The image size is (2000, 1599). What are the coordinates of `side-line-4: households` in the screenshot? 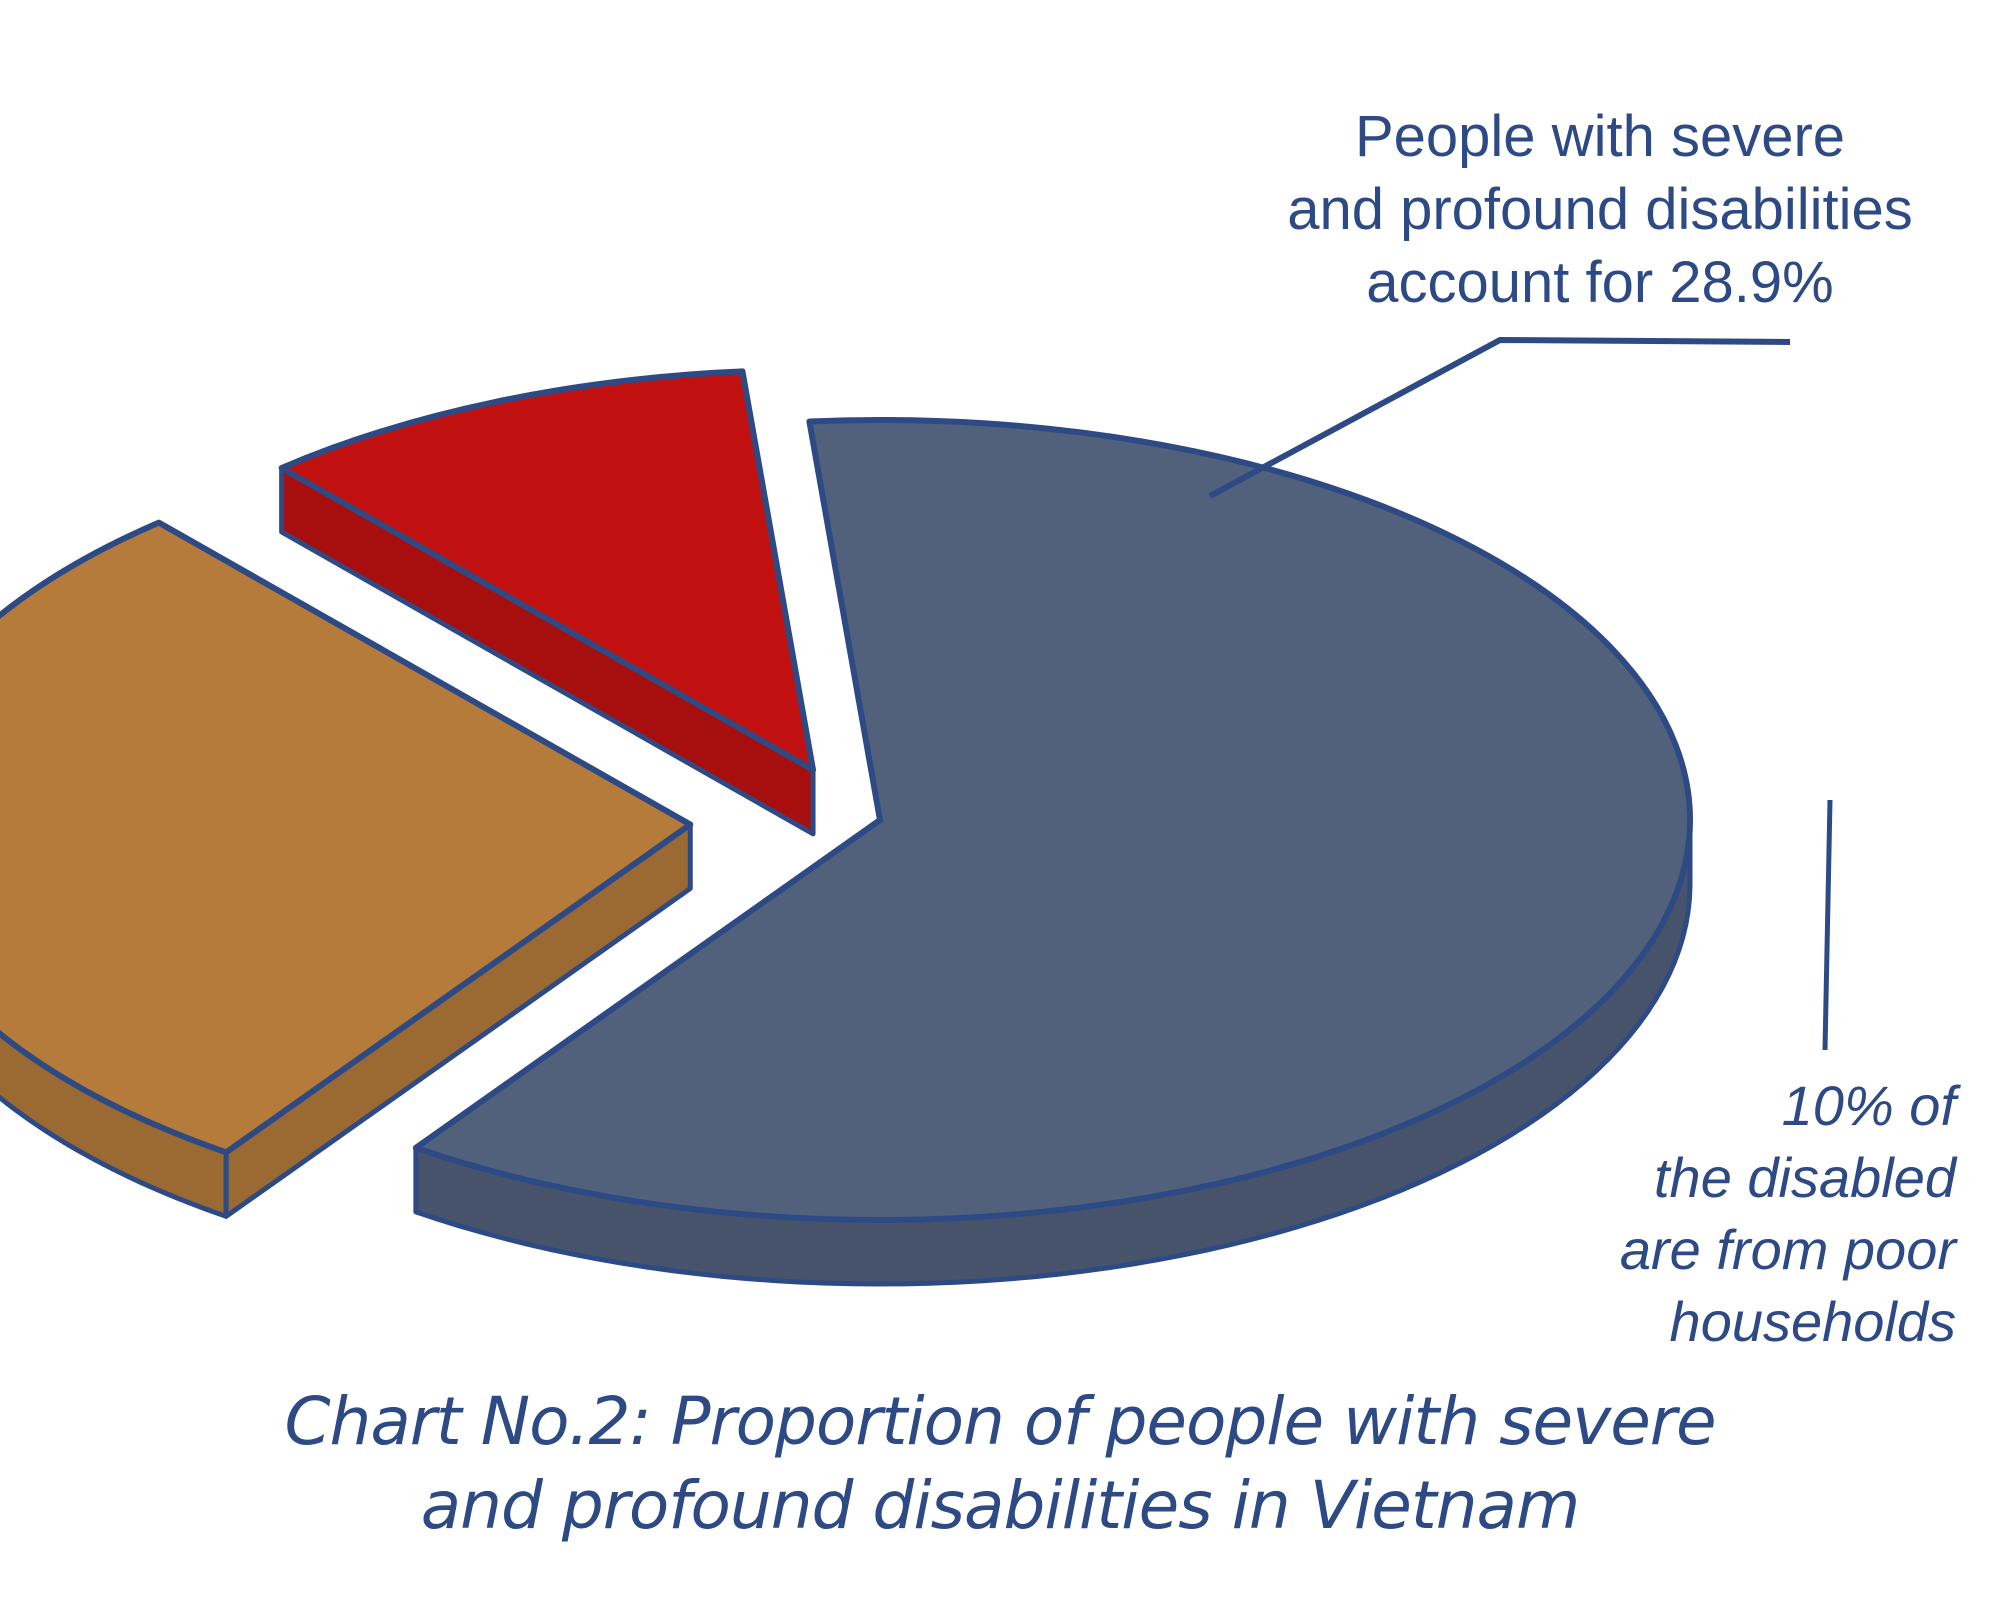 It's located at (1812, 1321).